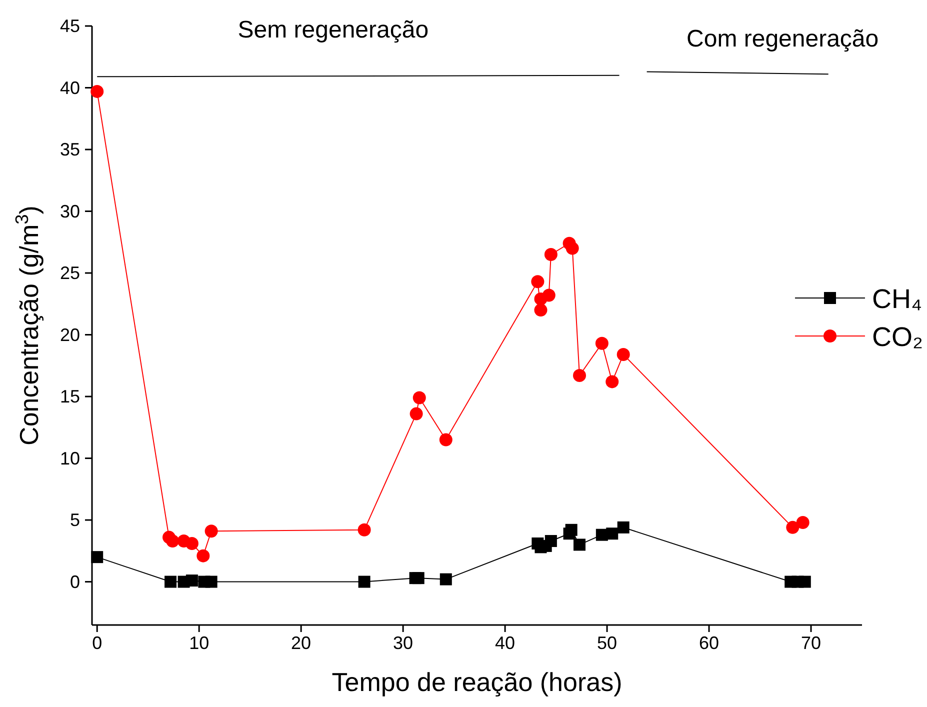 This screenshot has height=707, width=927. What do you see at coordinates (897, 299) in the screenshot?
I see `legend-label: CH₄` at bounding box center [897, 299].